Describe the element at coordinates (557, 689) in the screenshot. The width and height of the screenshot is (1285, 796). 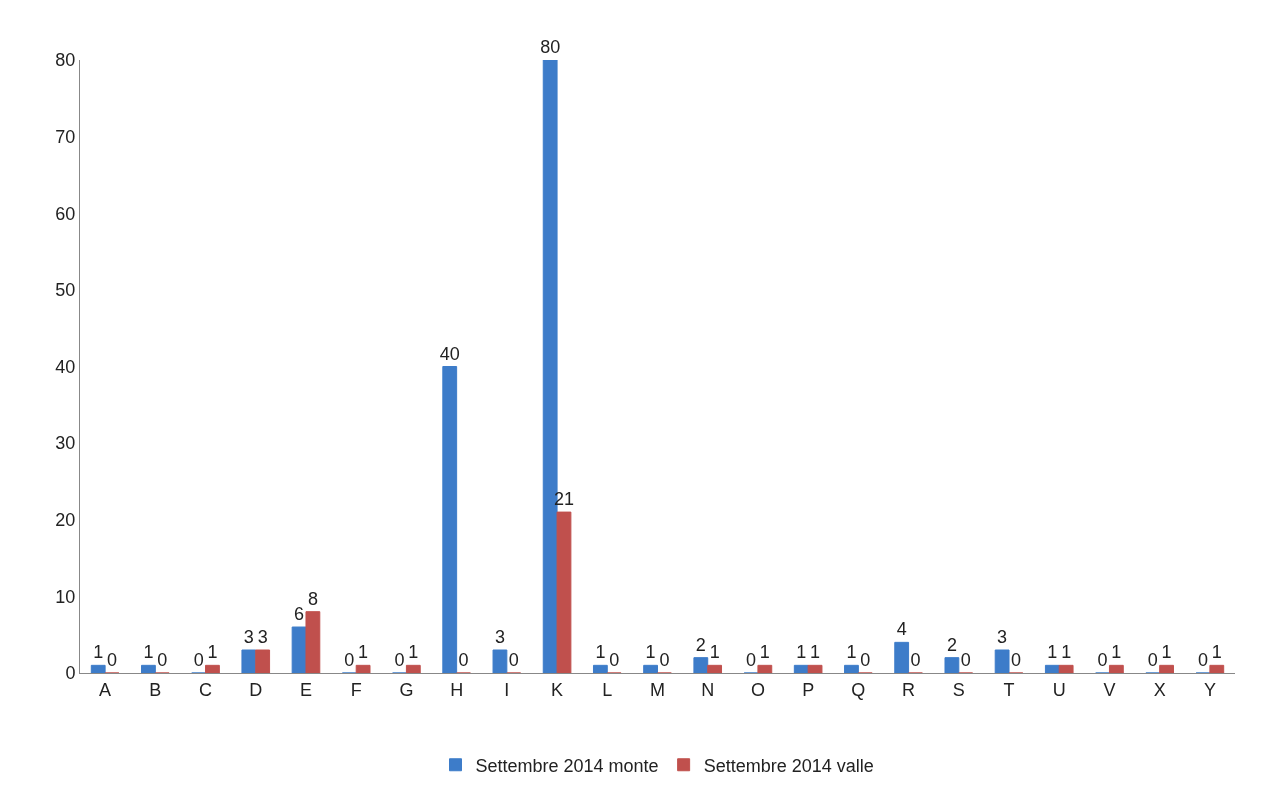
I see `x-tick-label: K` at that location.